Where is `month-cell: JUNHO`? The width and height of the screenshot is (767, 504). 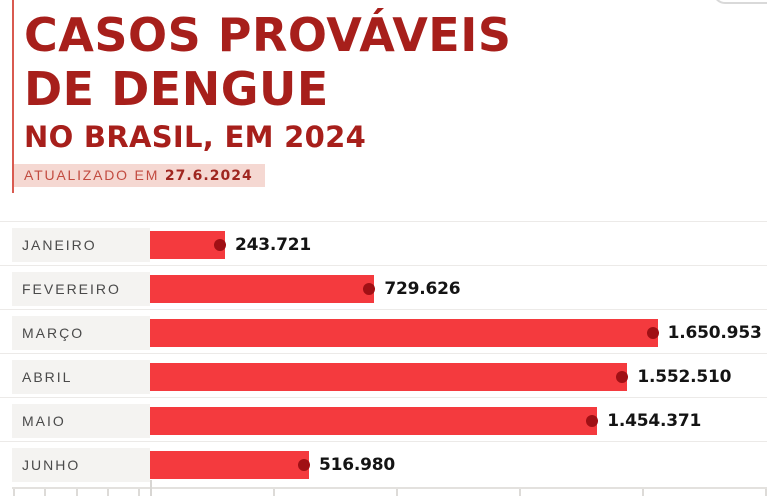 month-cell: JUNHO is located at coordinates (81, 465).